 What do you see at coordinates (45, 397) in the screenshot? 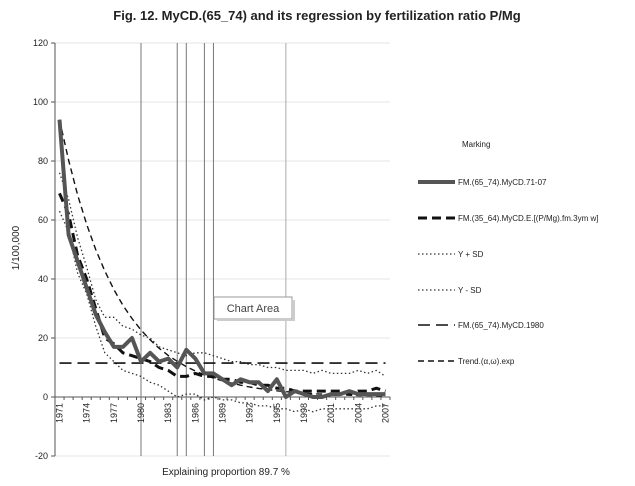
I see `y-tick-label: 0` at bounding box center [45, 397].